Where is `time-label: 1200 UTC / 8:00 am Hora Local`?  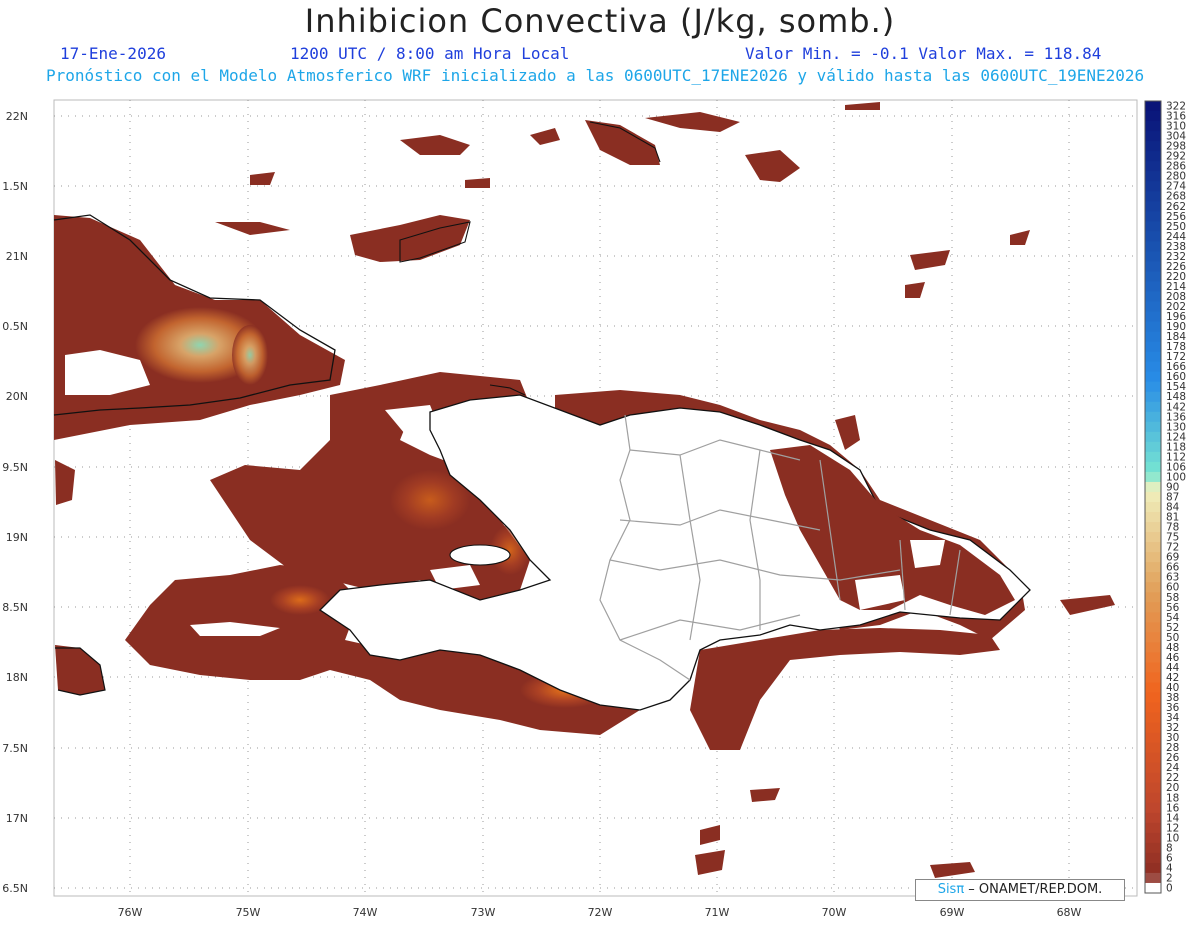
time-label: 1200 UTC / 8:00 am Hora Local is located at coordinates (430, 53).